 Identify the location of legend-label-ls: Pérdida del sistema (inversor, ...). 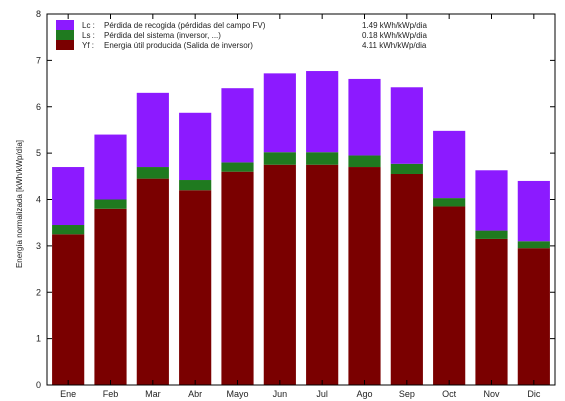
(162, 35).